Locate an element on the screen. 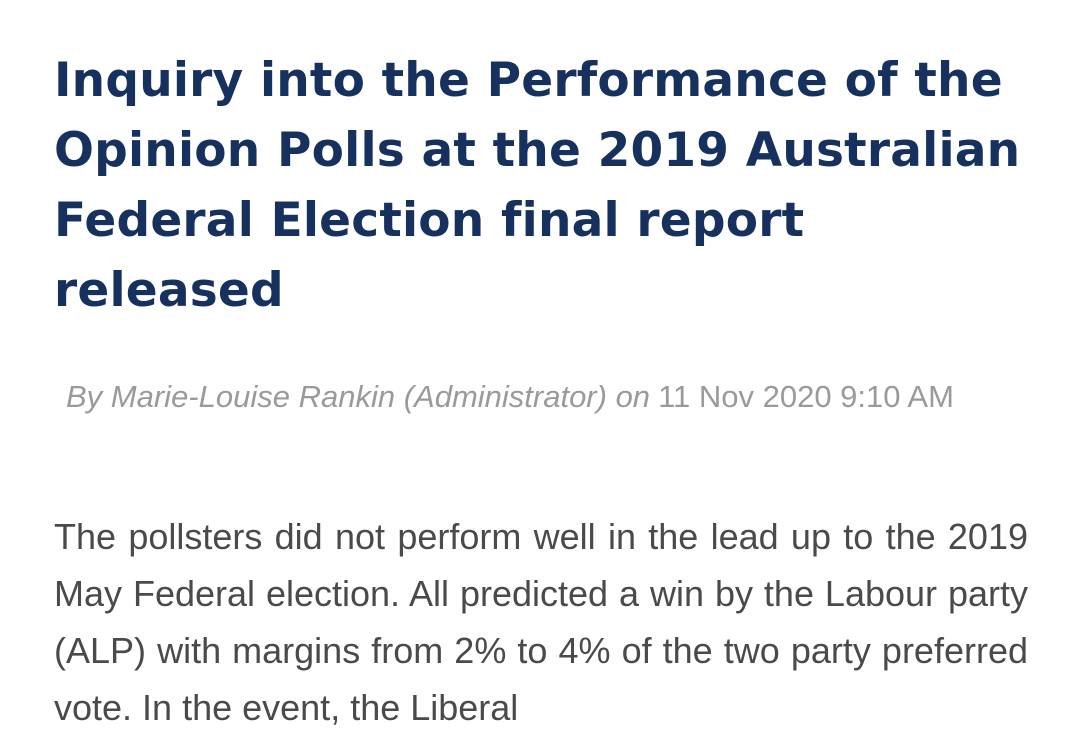 The width and height of the screenshot is (1080, 736). byline-date: 11 Nov 2020 9:10 AM is located at coordinates (806, 396).